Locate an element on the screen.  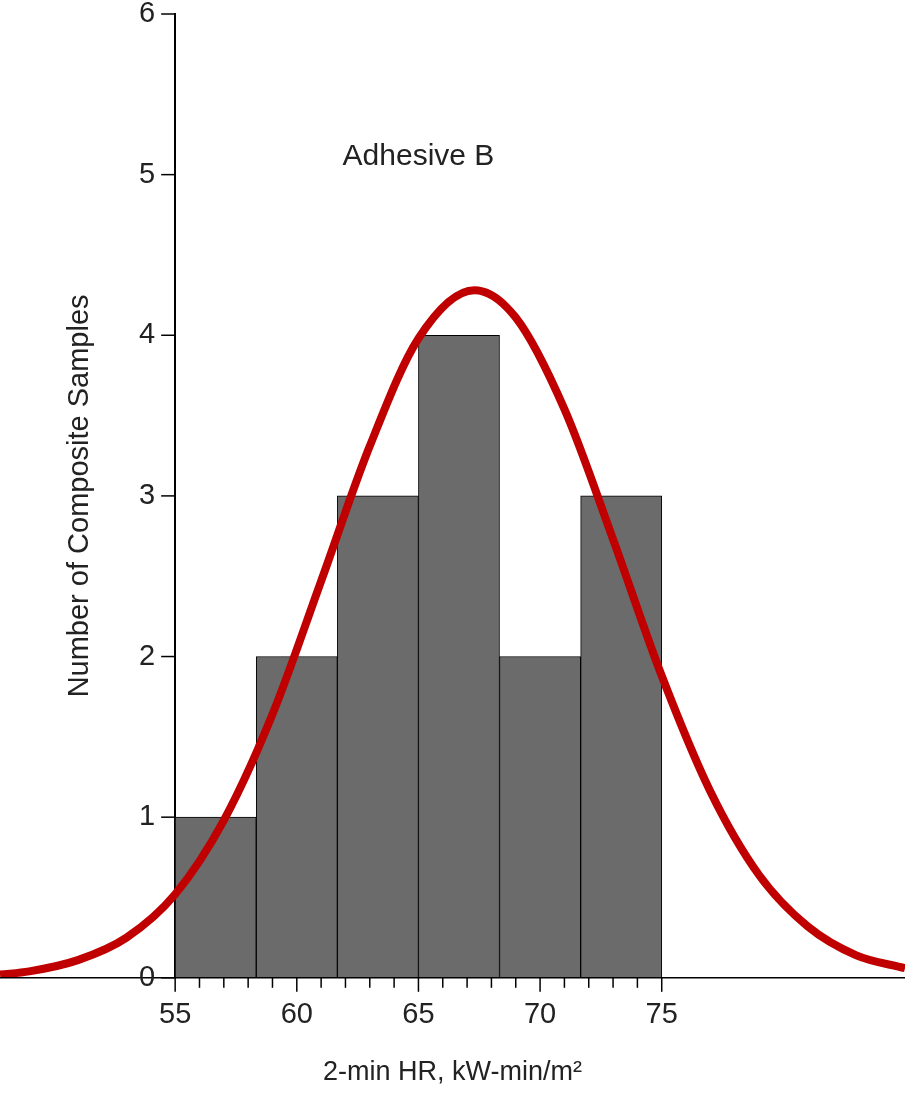
x-tick-label: 65 is located at coordinates (418, 1013).